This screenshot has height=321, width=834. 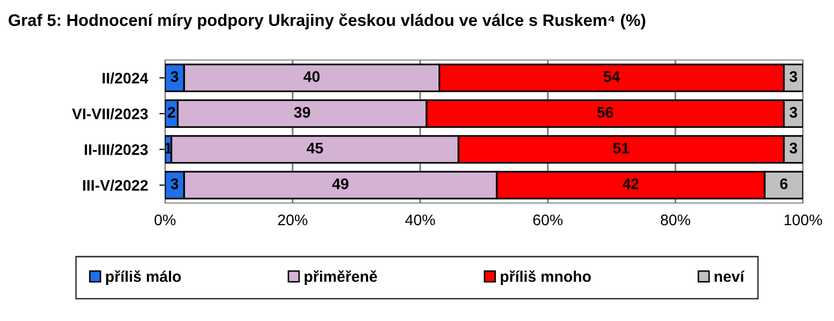 I want to click on data-label: 39, so click(x=302, y=112).